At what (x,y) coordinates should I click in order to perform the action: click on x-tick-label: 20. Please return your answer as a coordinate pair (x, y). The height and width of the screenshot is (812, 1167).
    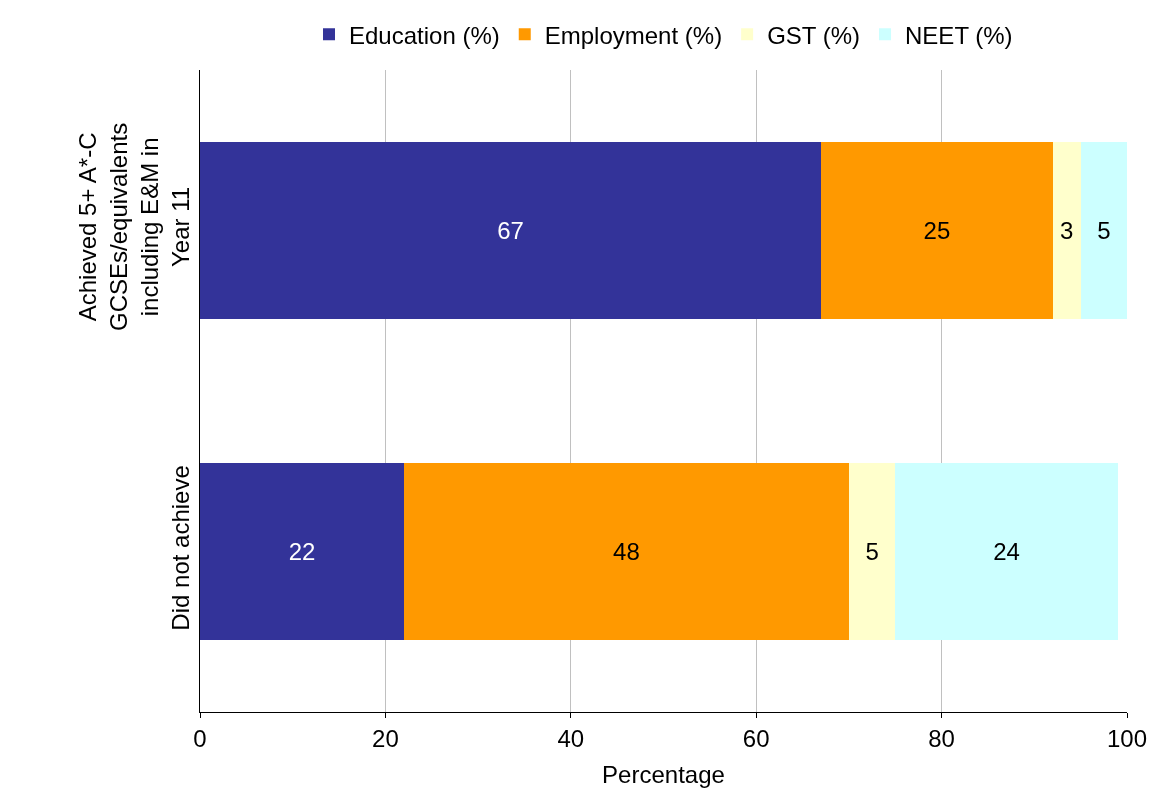
    Looking at the image, I should click on (385, 738).